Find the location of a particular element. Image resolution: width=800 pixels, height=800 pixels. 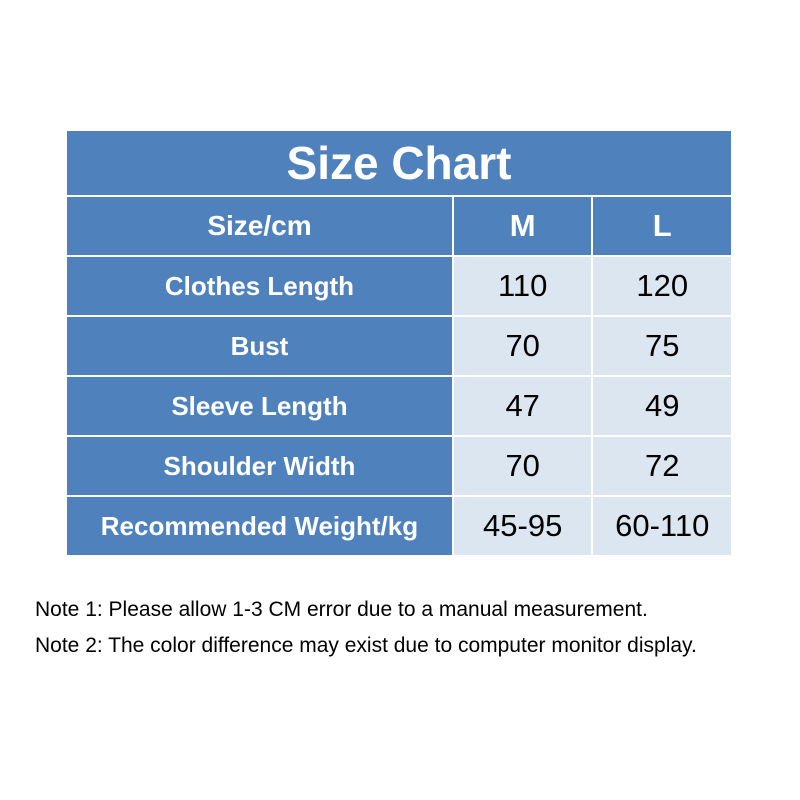

table-row: Clothes Length 110 120 is located at coordinates (399, 286).